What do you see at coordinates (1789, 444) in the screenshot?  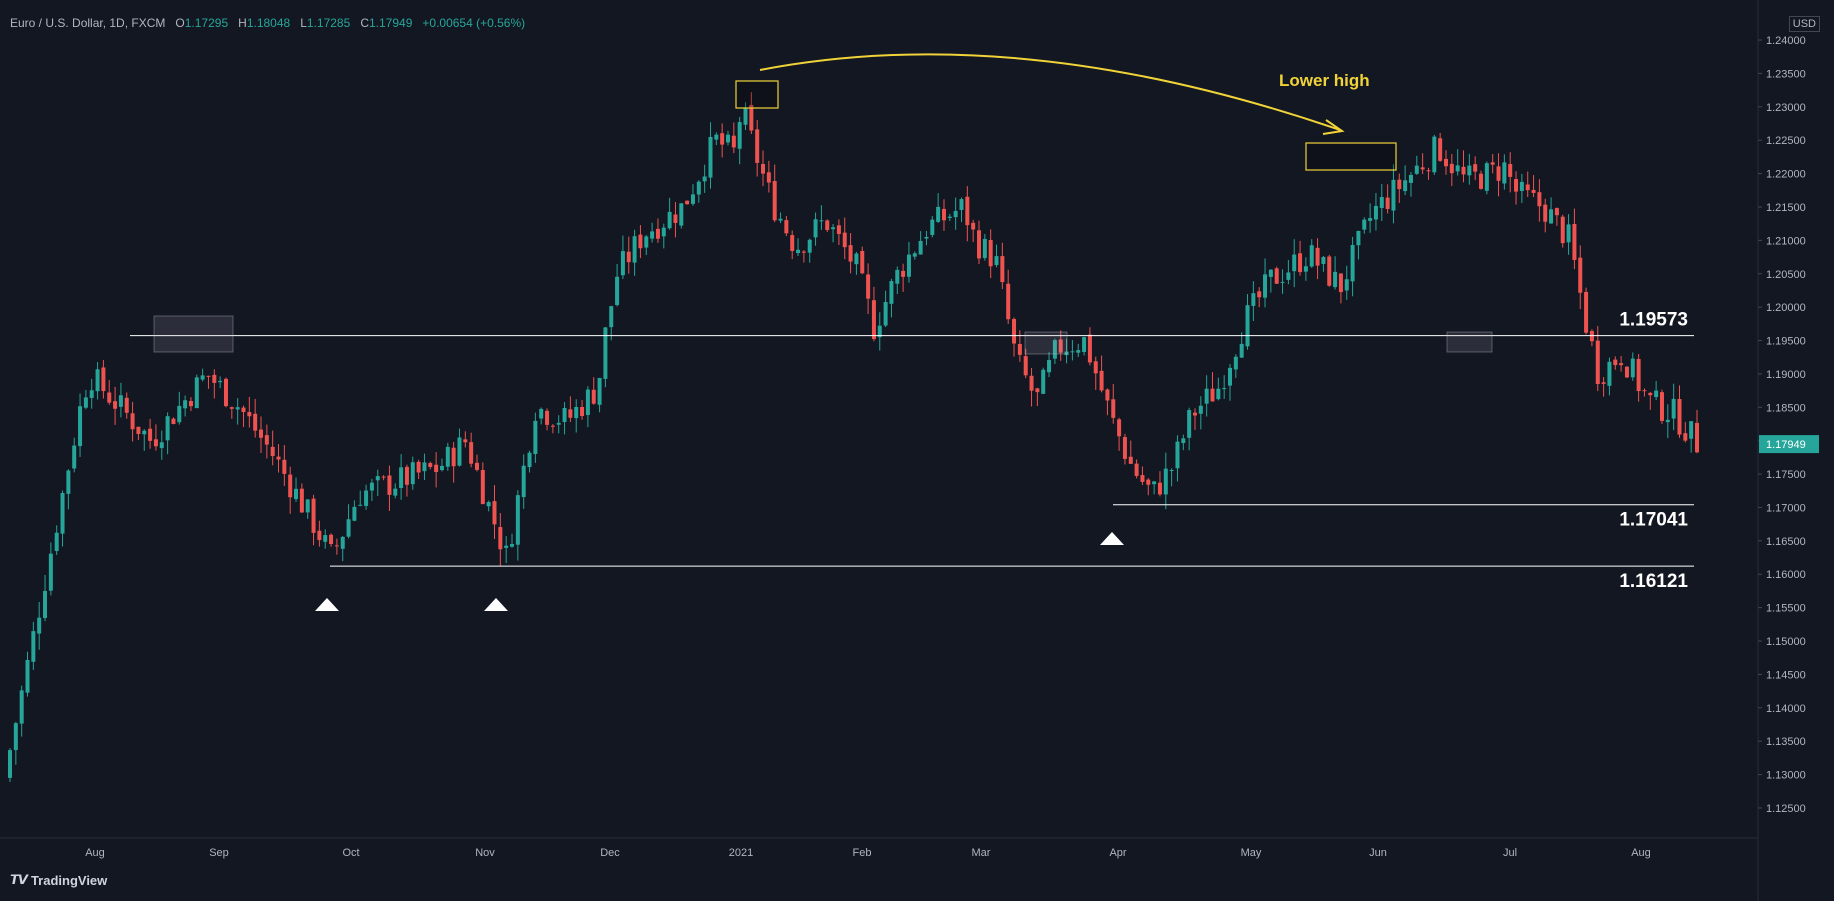 I see `last-price-badge` at bounding box center [1789, 444].